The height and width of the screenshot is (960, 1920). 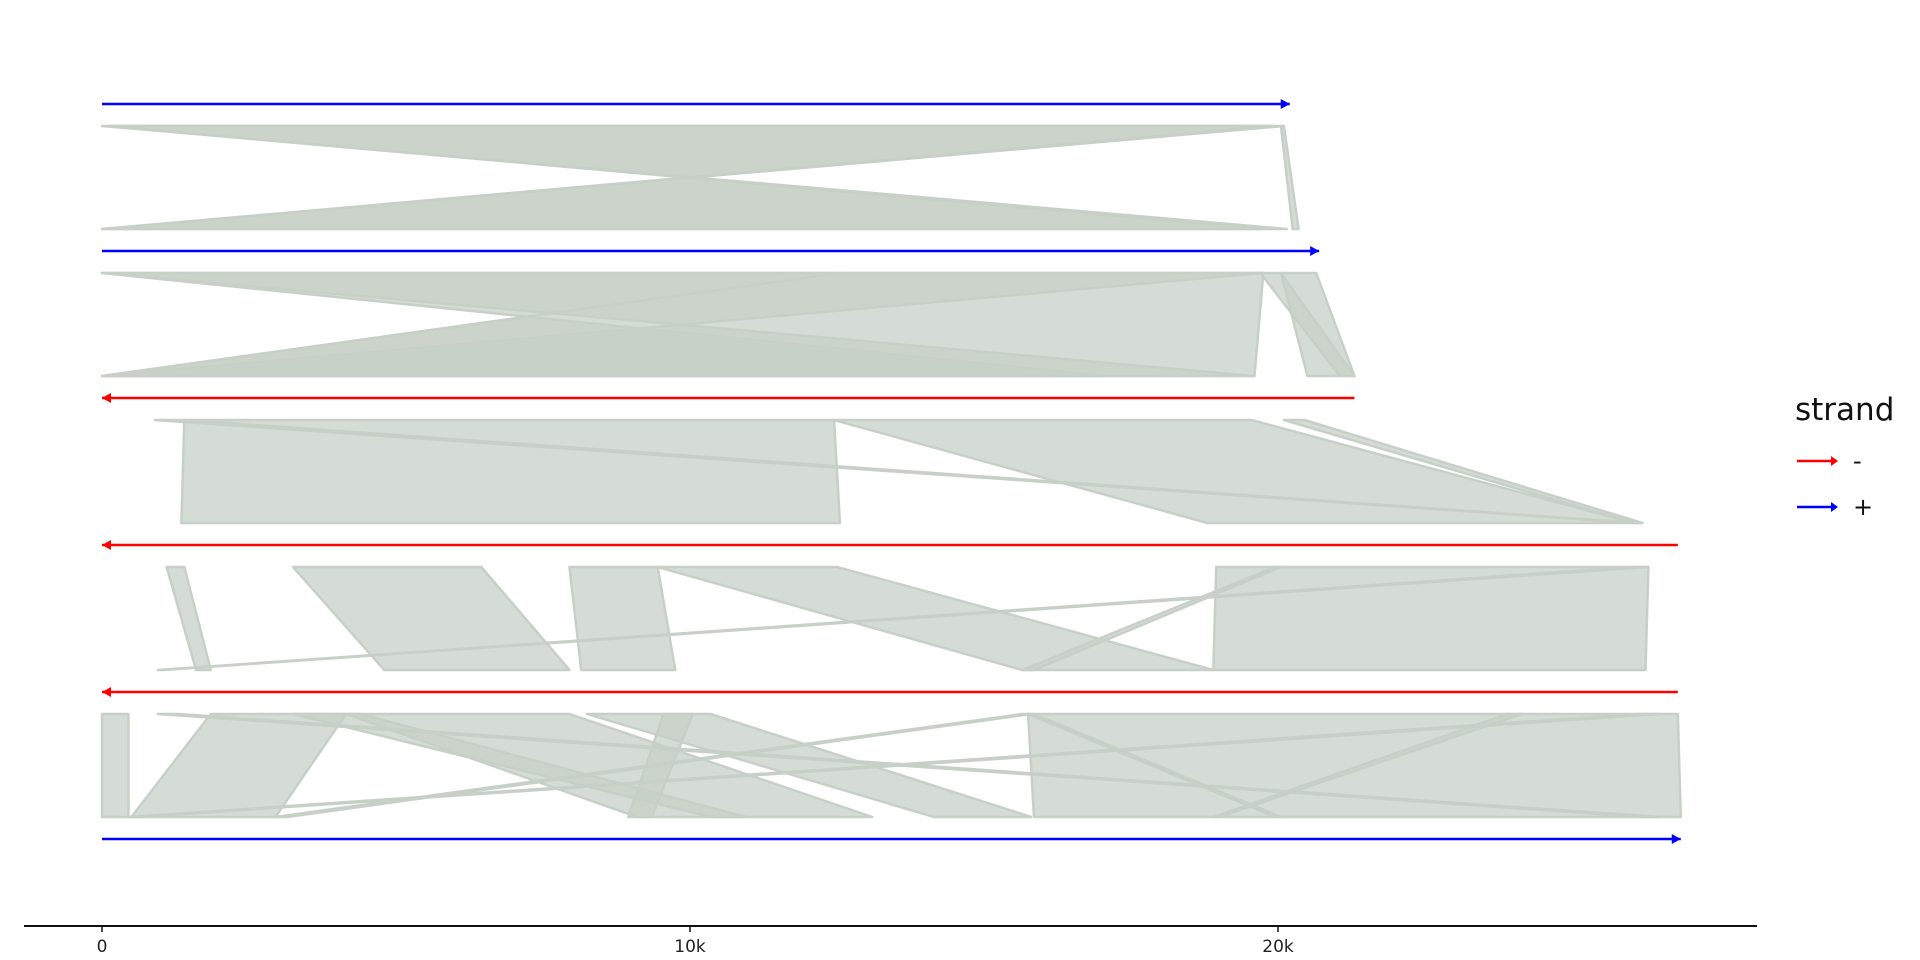 I want to click on x-tick-label: 0, so click(x=102, y=947).